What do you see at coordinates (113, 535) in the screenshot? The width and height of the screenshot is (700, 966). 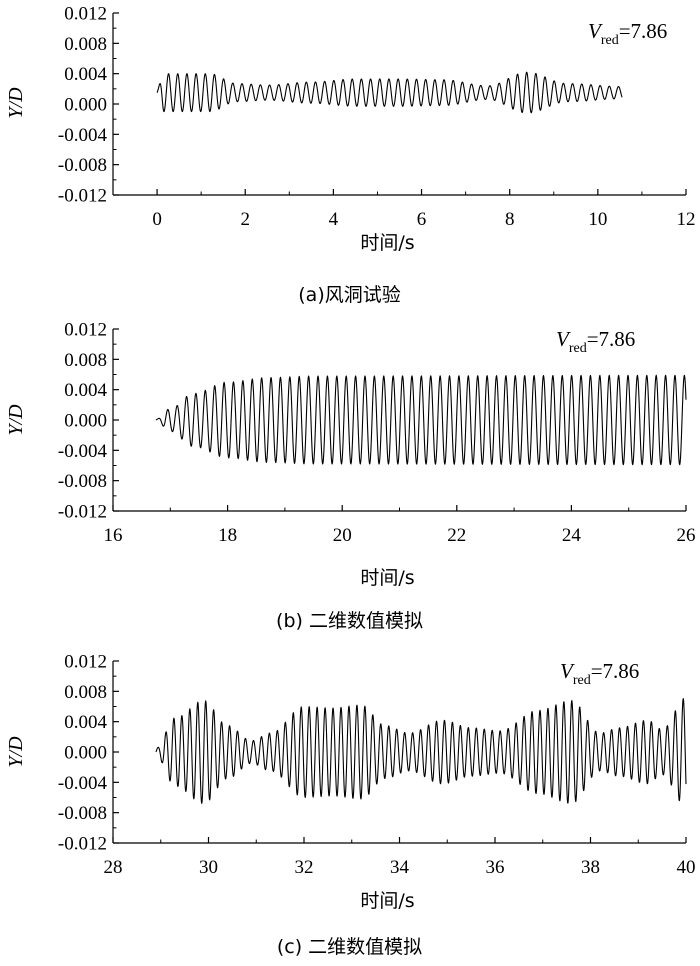 I see `x-tick-label: 16` at bounding box center [113, 535].